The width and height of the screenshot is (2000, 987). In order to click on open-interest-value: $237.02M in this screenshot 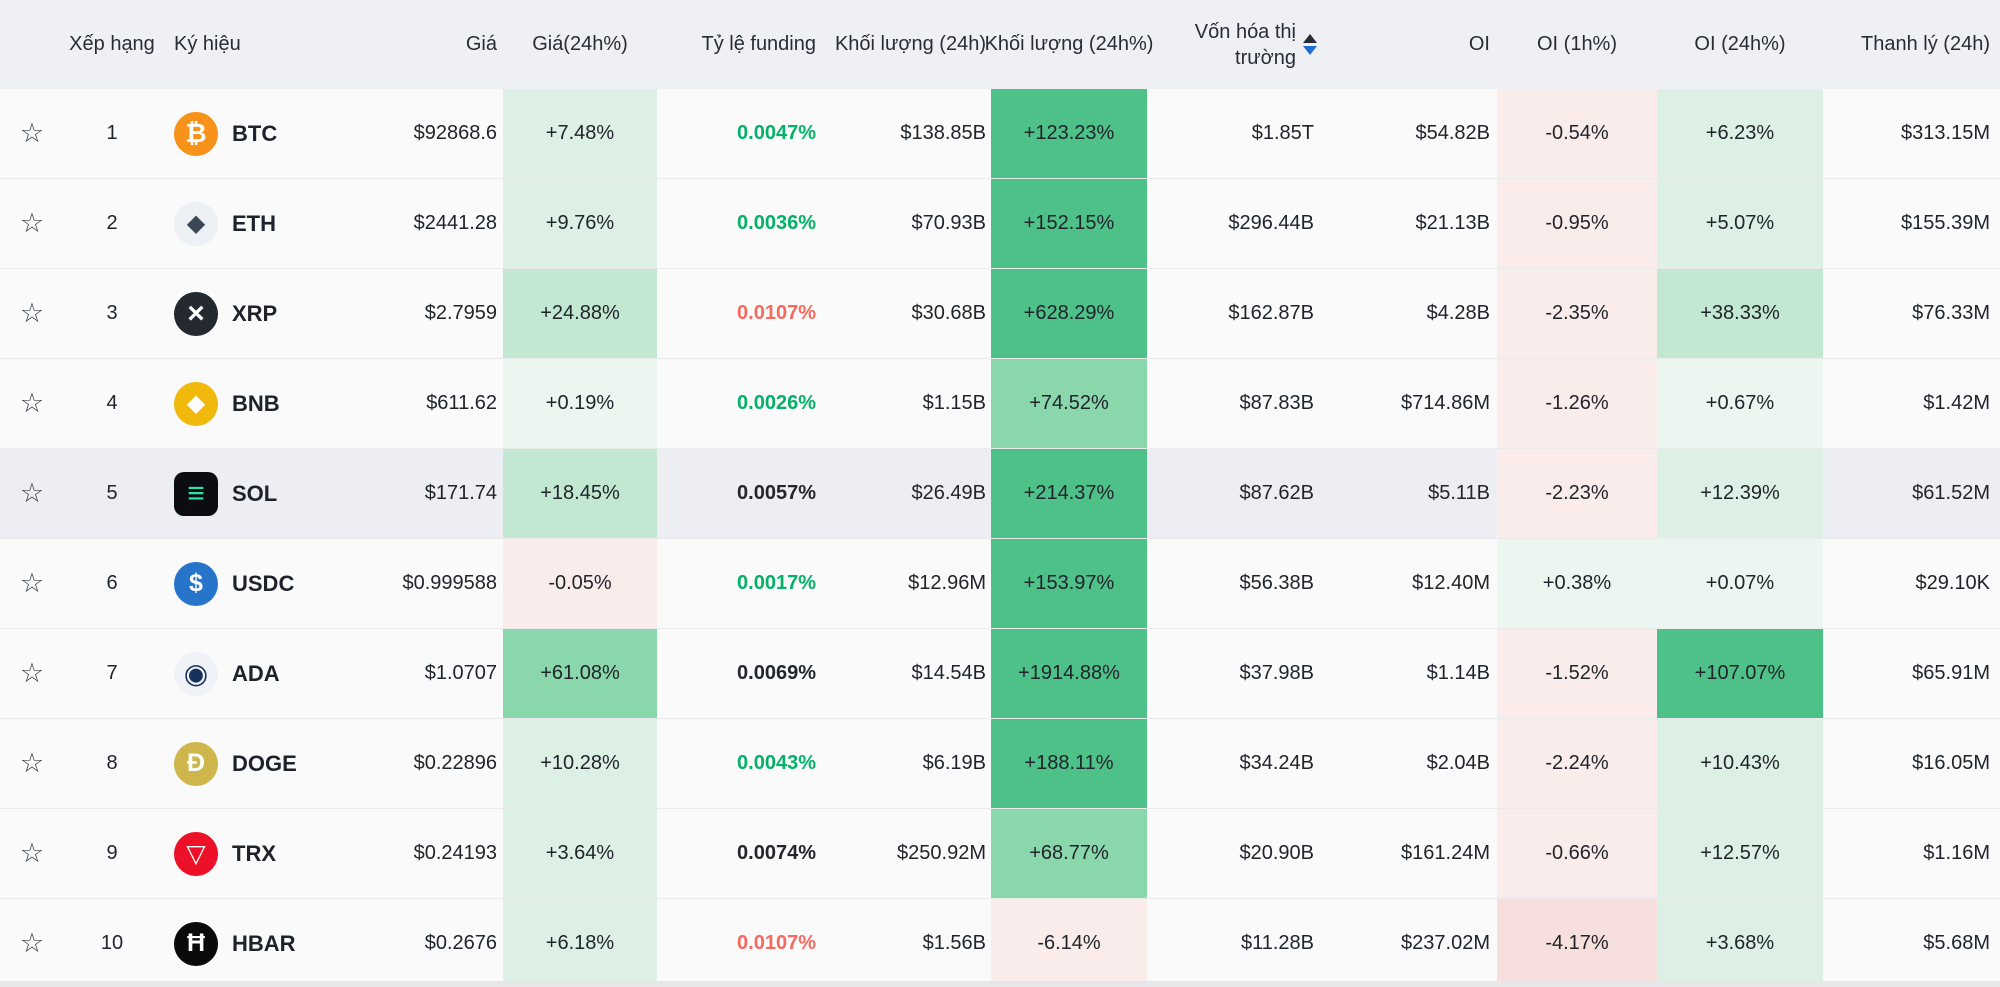, I will do `click(1445, 943)`.